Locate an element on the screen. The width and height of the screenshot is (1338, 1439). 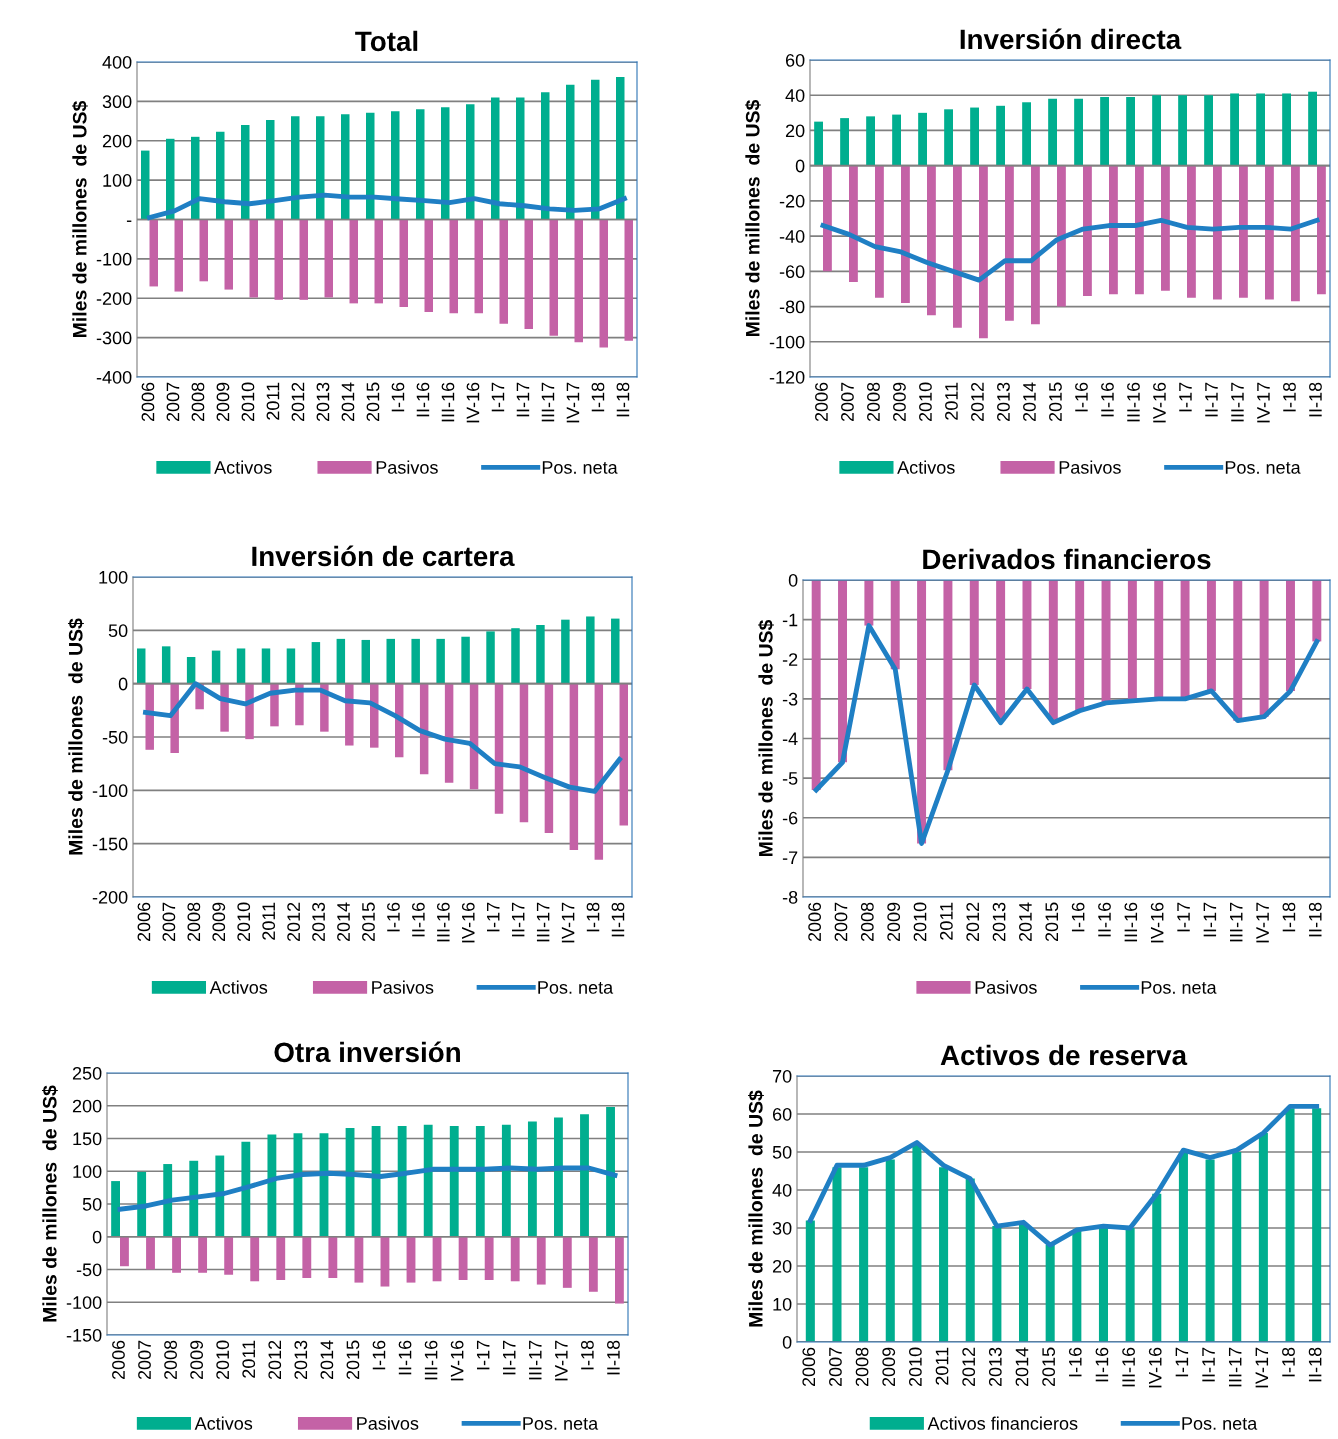
y-tick-label: -2 is located at coordinates (790, 659).